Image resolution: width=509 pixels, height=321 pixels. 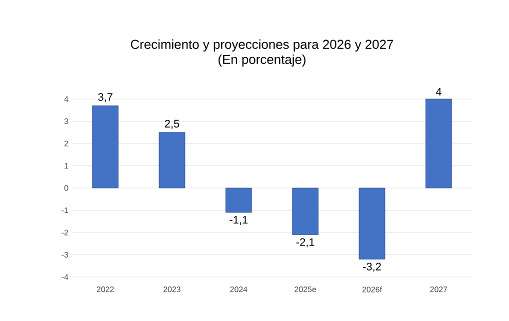 What do you see at coordinates (262, 45) in the screenshot?
I see `chart-title: Crecimiento y proyecciones para 2026 y 2027` at bounding box center [262, 45].